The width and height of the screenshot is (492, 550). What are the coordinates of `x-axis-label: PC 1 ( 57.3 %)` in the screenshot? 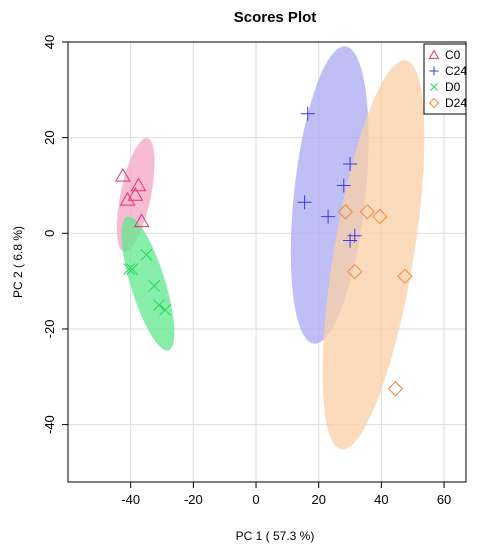 It's located at (275, 536).